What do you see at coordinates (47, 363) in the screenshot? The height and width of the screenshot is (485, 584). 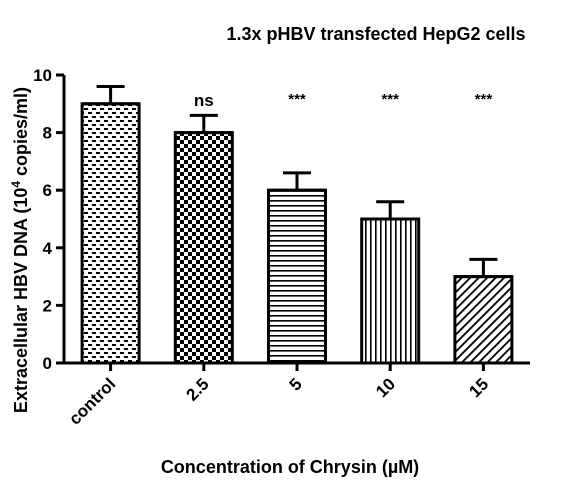 I see `y-tick-label: 0` at bounding box center [47, 363].